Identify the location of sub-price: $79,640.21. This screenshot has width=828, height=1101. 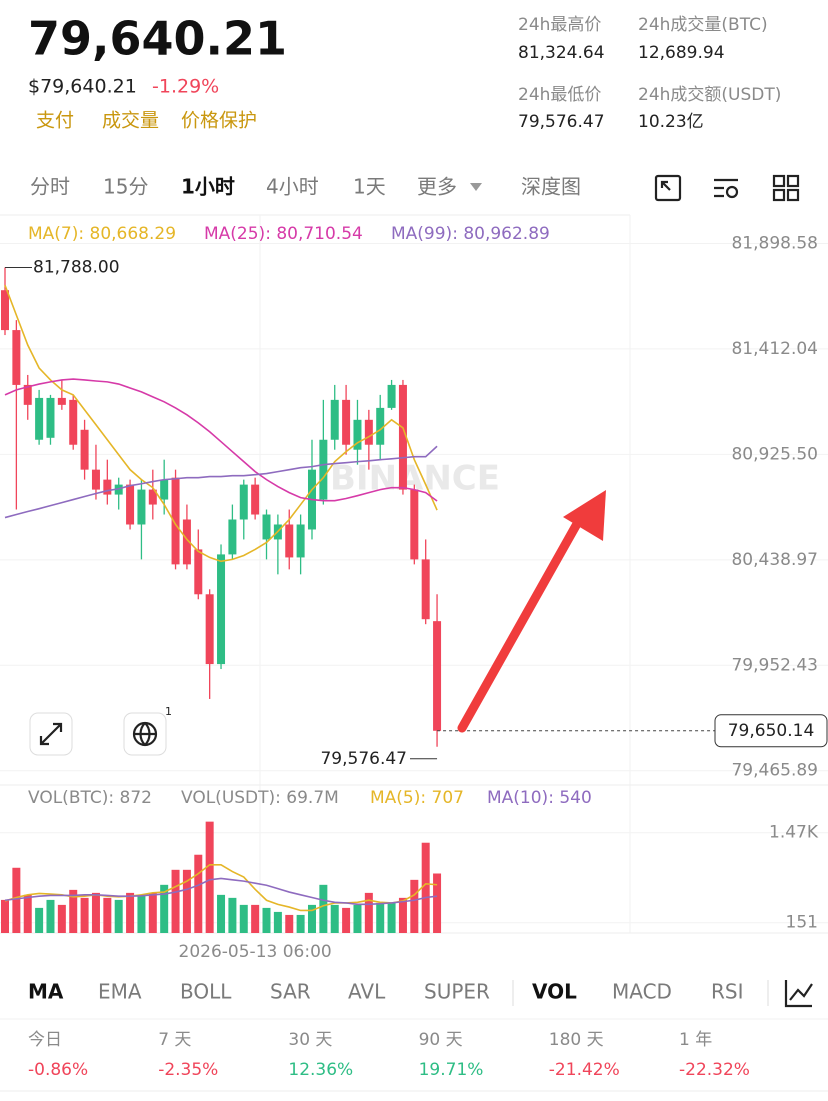
(82, 87).